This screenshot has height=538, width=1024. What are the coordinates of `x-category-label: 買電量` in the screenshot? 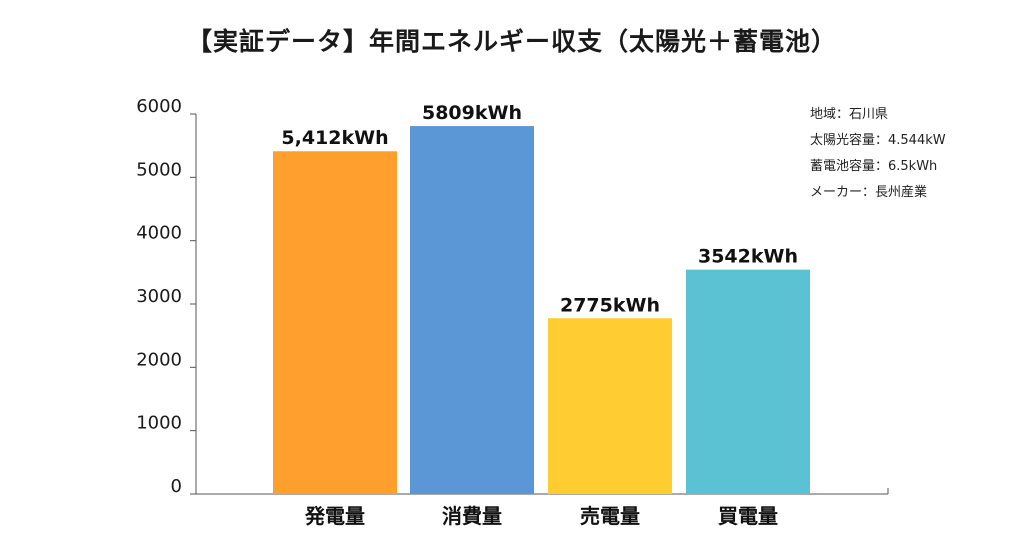 It's located at (748, 516).